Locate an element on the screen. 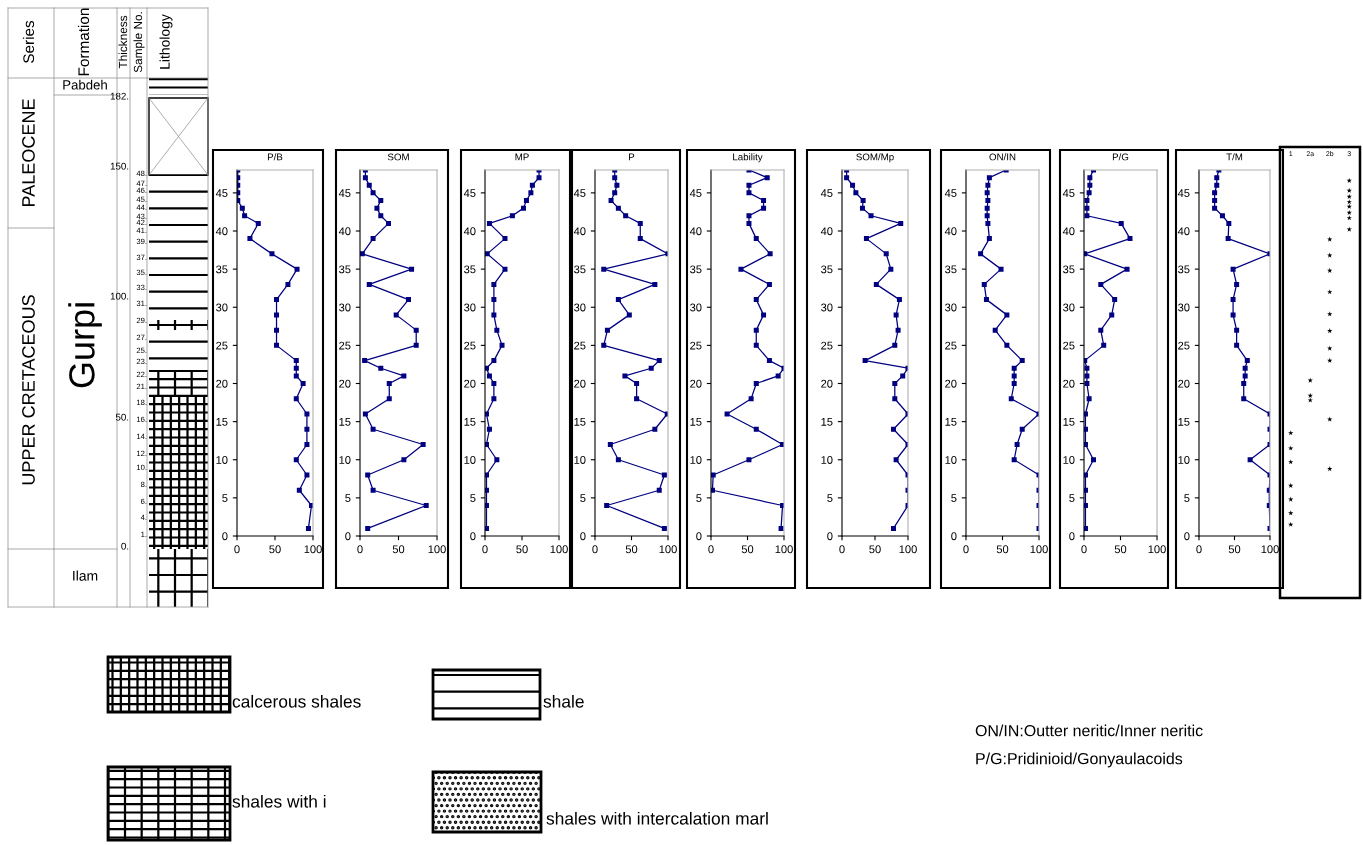  text: 182. is located at coordinates (119, 96).